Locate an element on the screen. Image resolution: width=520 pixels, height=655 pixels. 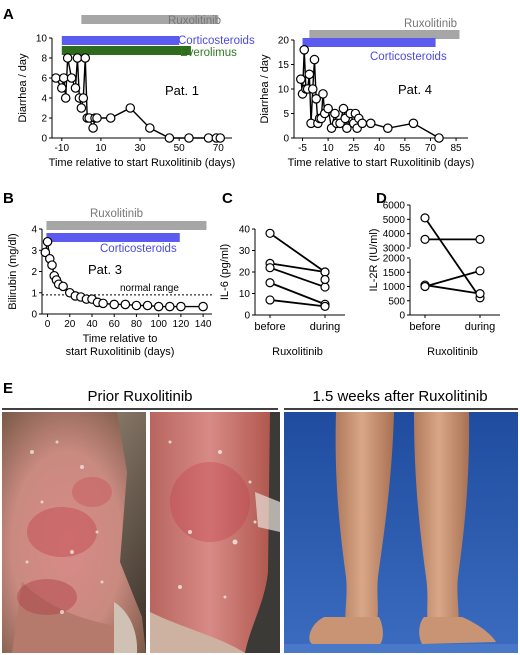
y-axis-label: Diarrhea / day is located at coordinates (23, 88).